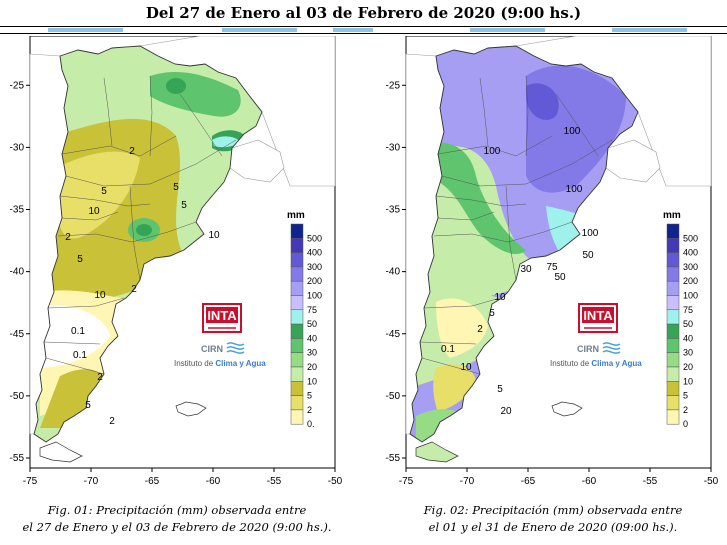 This screenshot has height=545, width=727. What do you see at coordinates (688, 367) in the screenshot?
I see `legend-label: 20` at bounding box center [688, 367].